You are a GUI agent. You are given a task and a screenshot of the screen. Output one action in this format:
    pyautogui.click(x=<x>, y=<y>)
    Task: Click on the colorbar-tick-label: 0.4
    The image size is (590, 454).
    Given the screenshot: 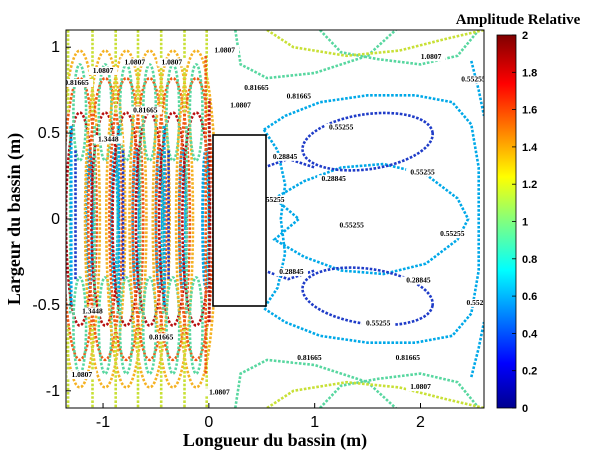 What is the action you would take?
    pyautogui.click(x=530, y=334)
    